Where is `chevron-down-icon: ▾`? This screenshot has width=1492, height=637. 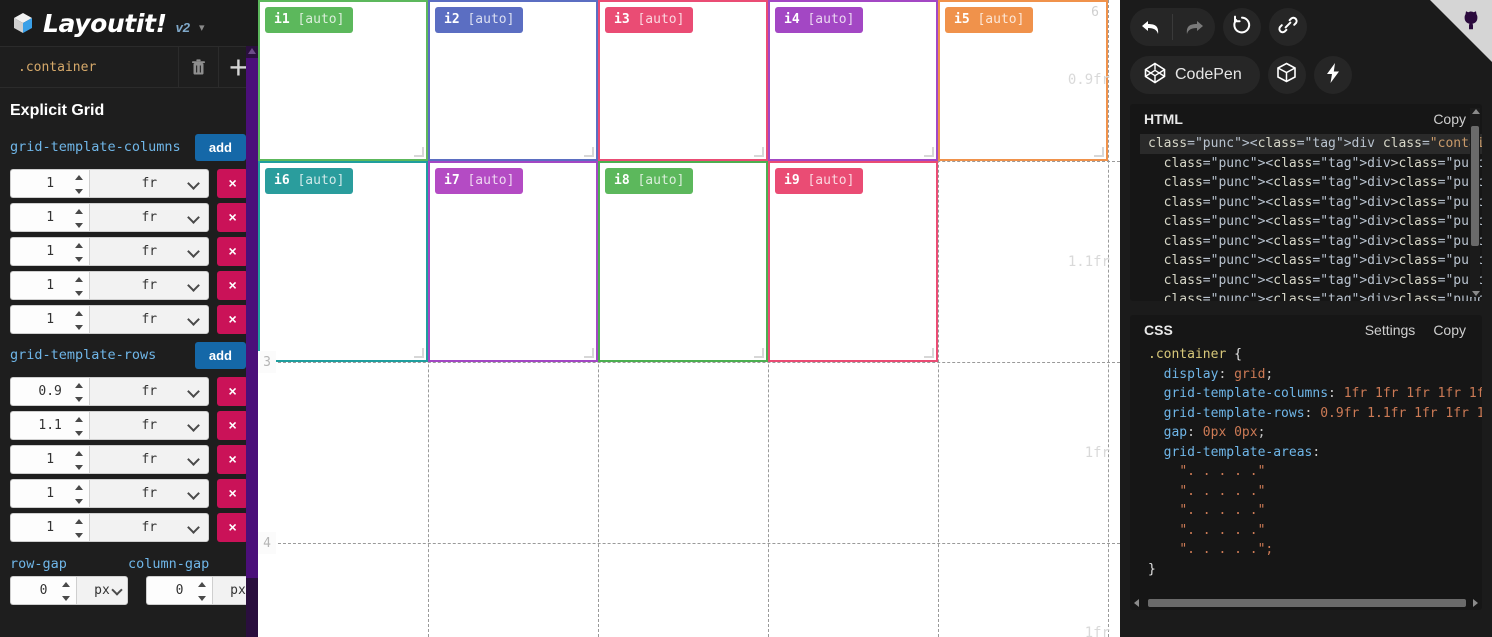 chevron-down-icon: ▾ is located at coordinates (202, 27).